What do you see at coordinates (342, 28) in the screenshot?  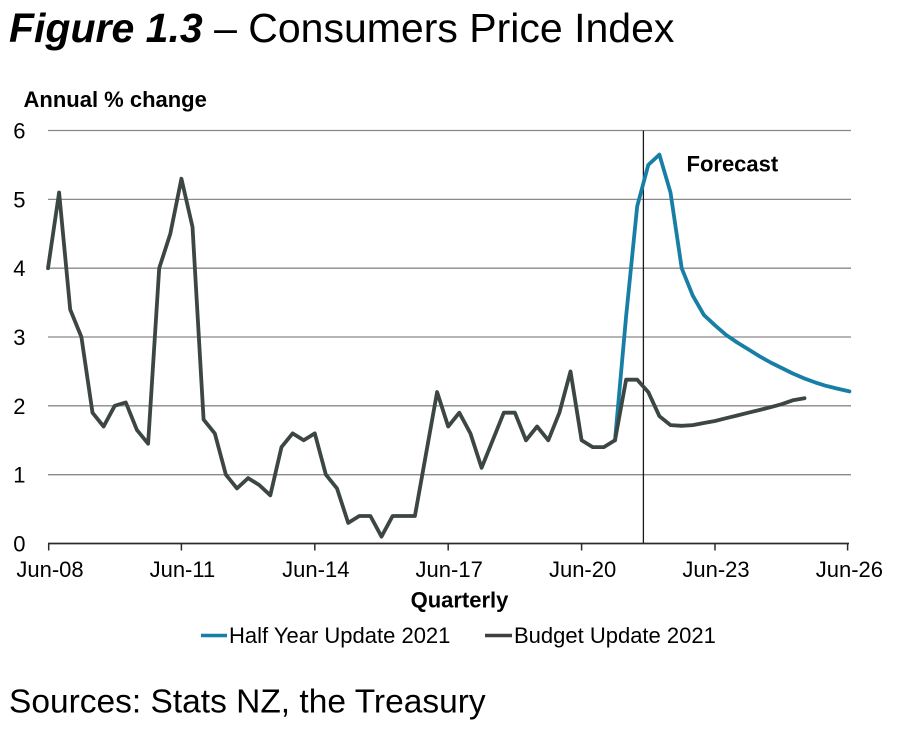 I see `svg-text:Figure 1.3 – Consumers Price I: Figure 1.3 – Consumers Price Index` at bounding box center [342, 28].